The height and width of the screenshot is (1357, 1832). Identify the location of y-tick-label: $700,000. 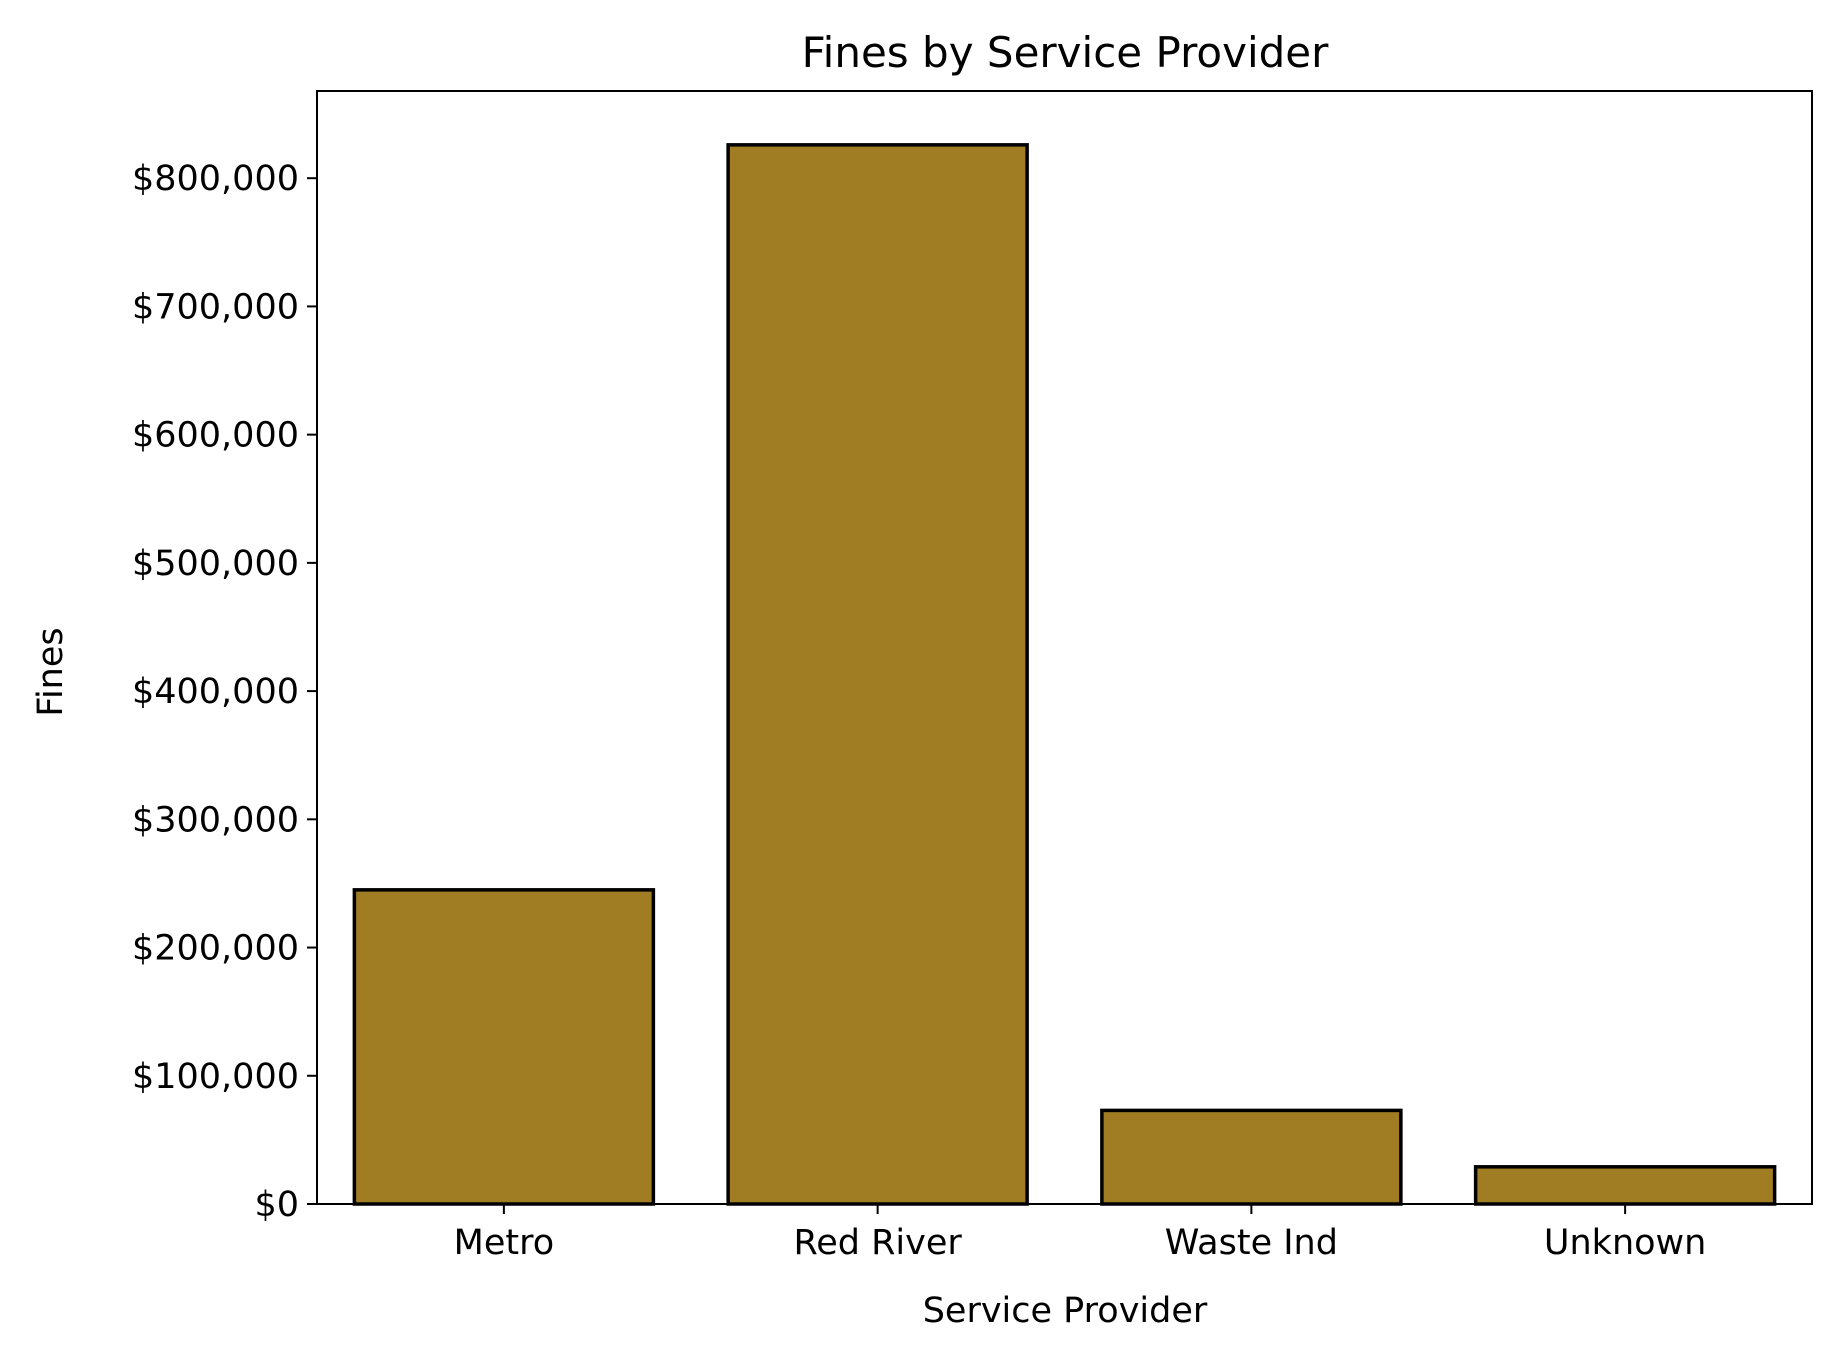
(215, 307).